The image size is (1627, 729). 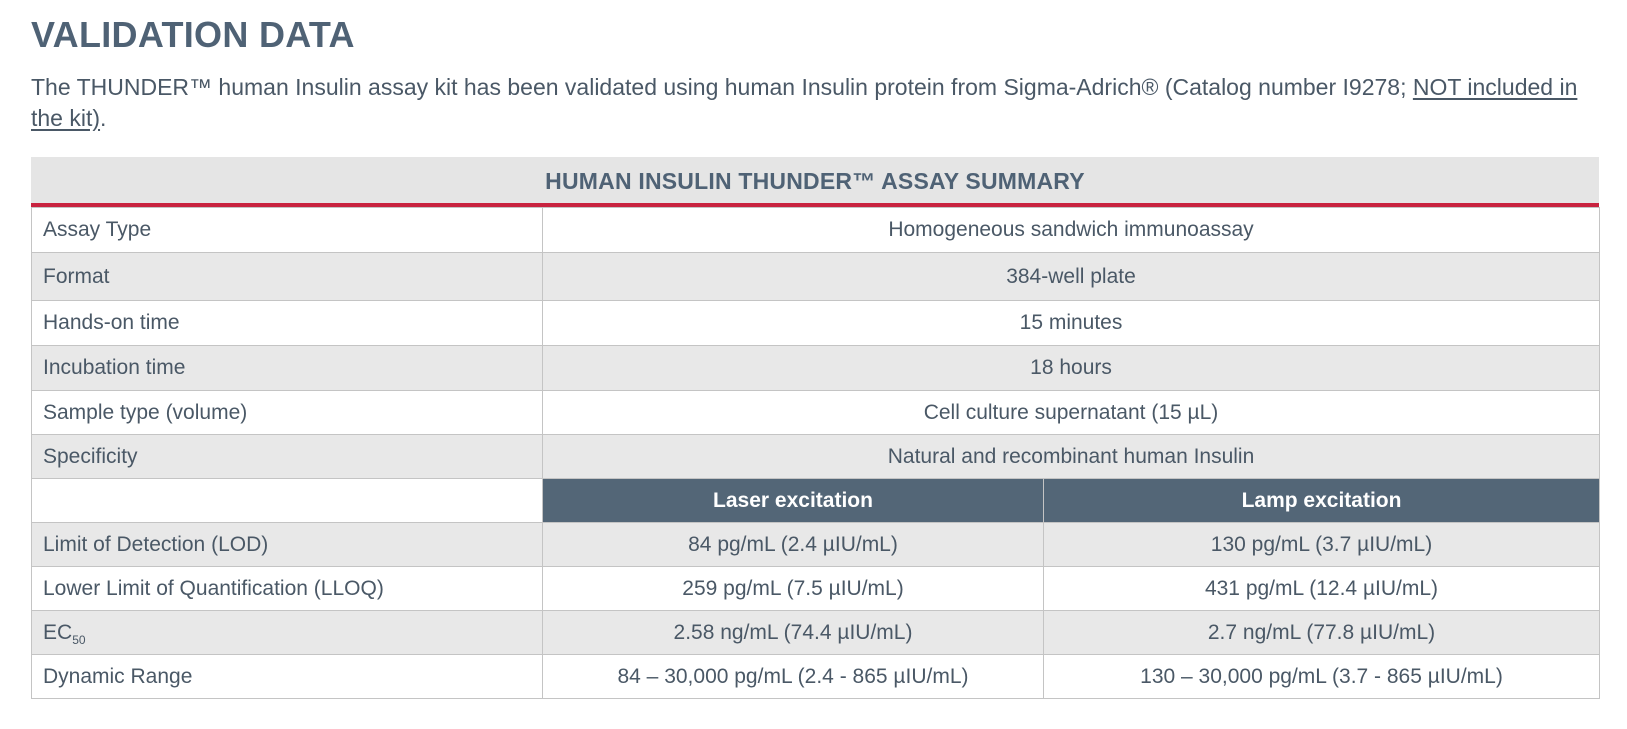 What do you see at coordinates (1071, 456) in the screenshot?
I see `row-value: Natural and recombinant human Insulin` at bounding box center [1071, 456].